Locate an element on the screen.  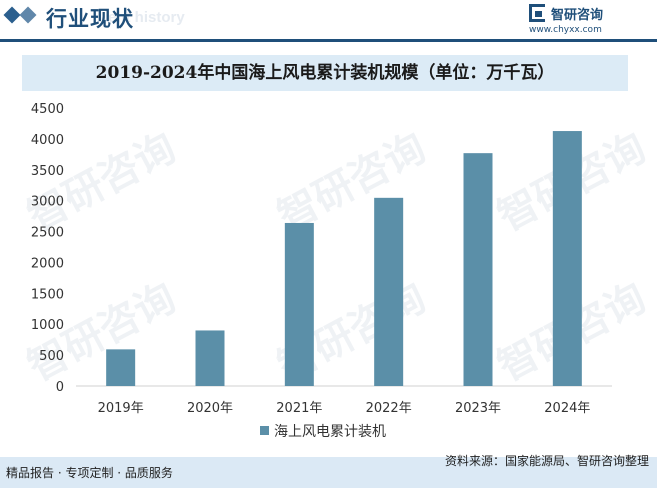
x-tick-label: 2022年 is located at coordinates (389, 408).